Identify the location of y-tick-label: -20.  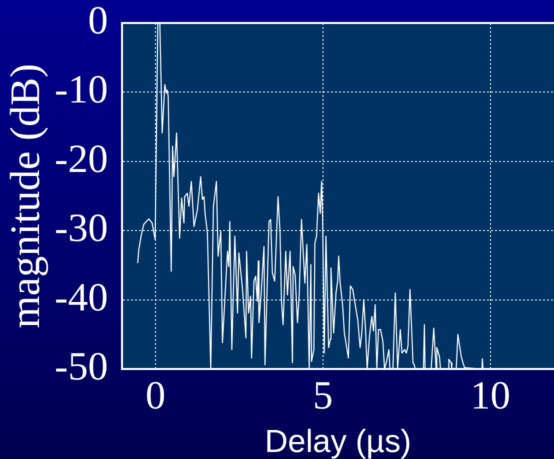
(81, 158).